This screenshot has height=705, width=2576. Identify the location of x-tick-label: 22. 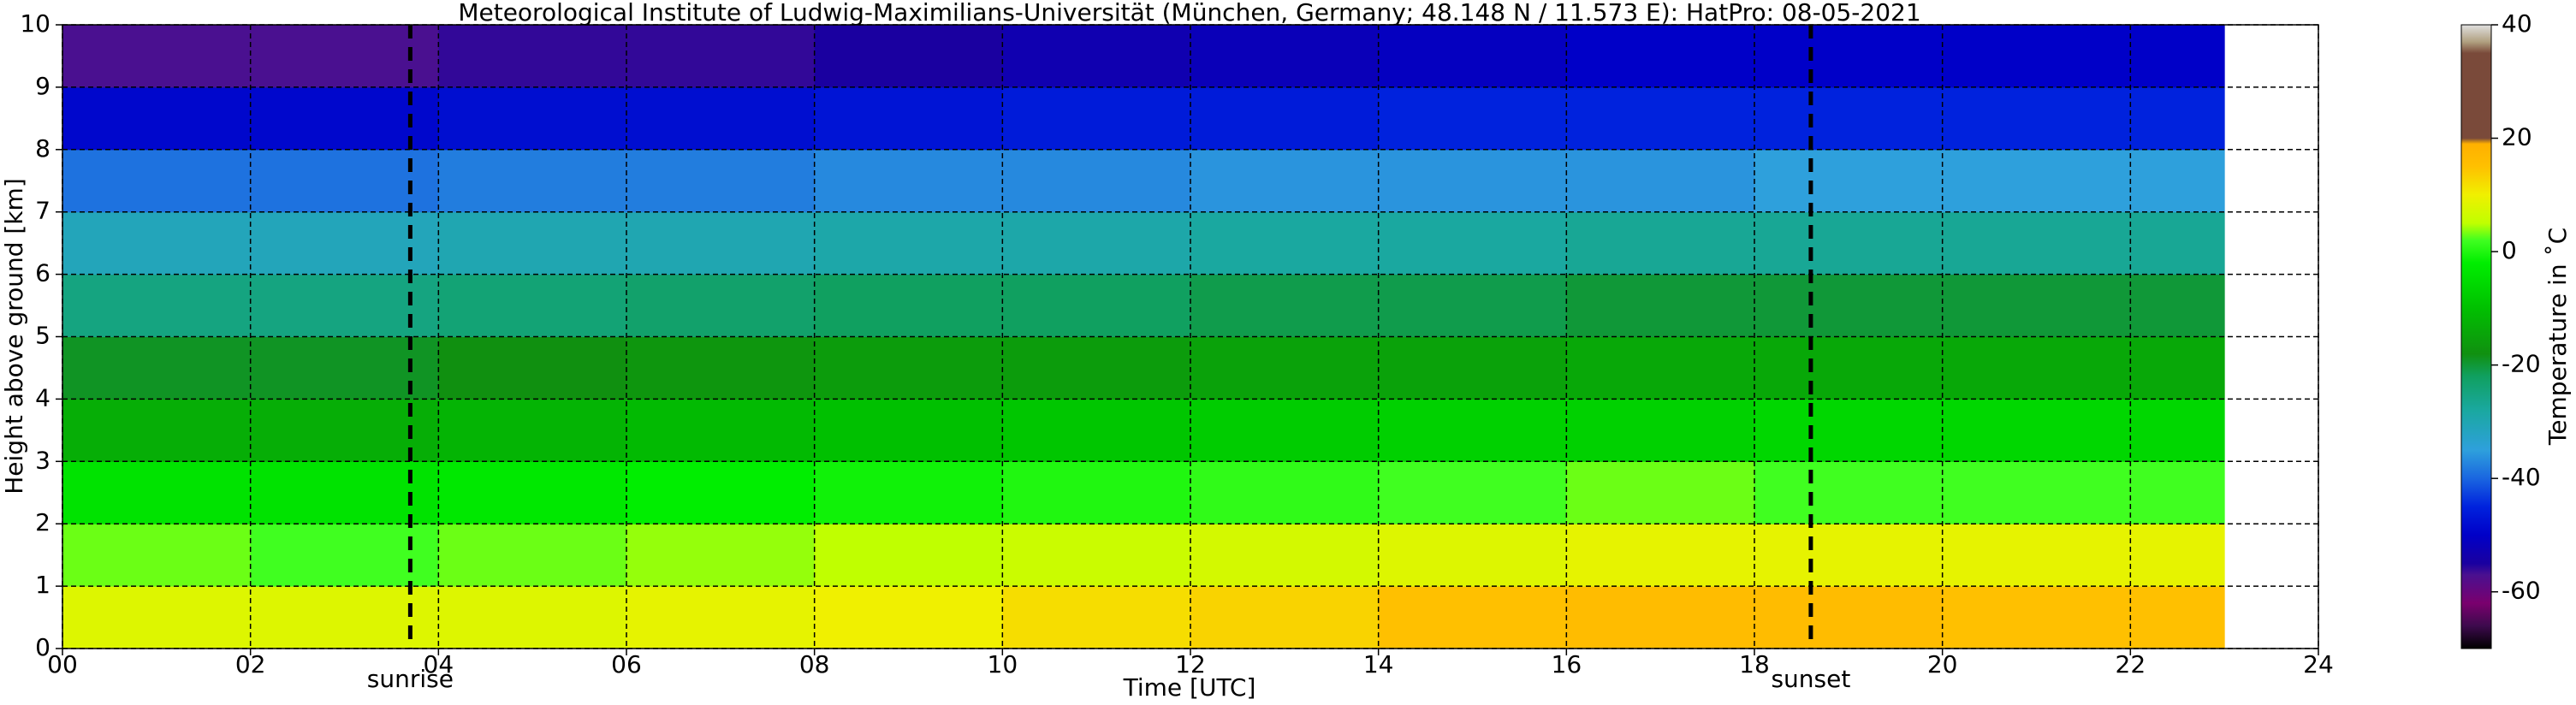
(2131, 664).